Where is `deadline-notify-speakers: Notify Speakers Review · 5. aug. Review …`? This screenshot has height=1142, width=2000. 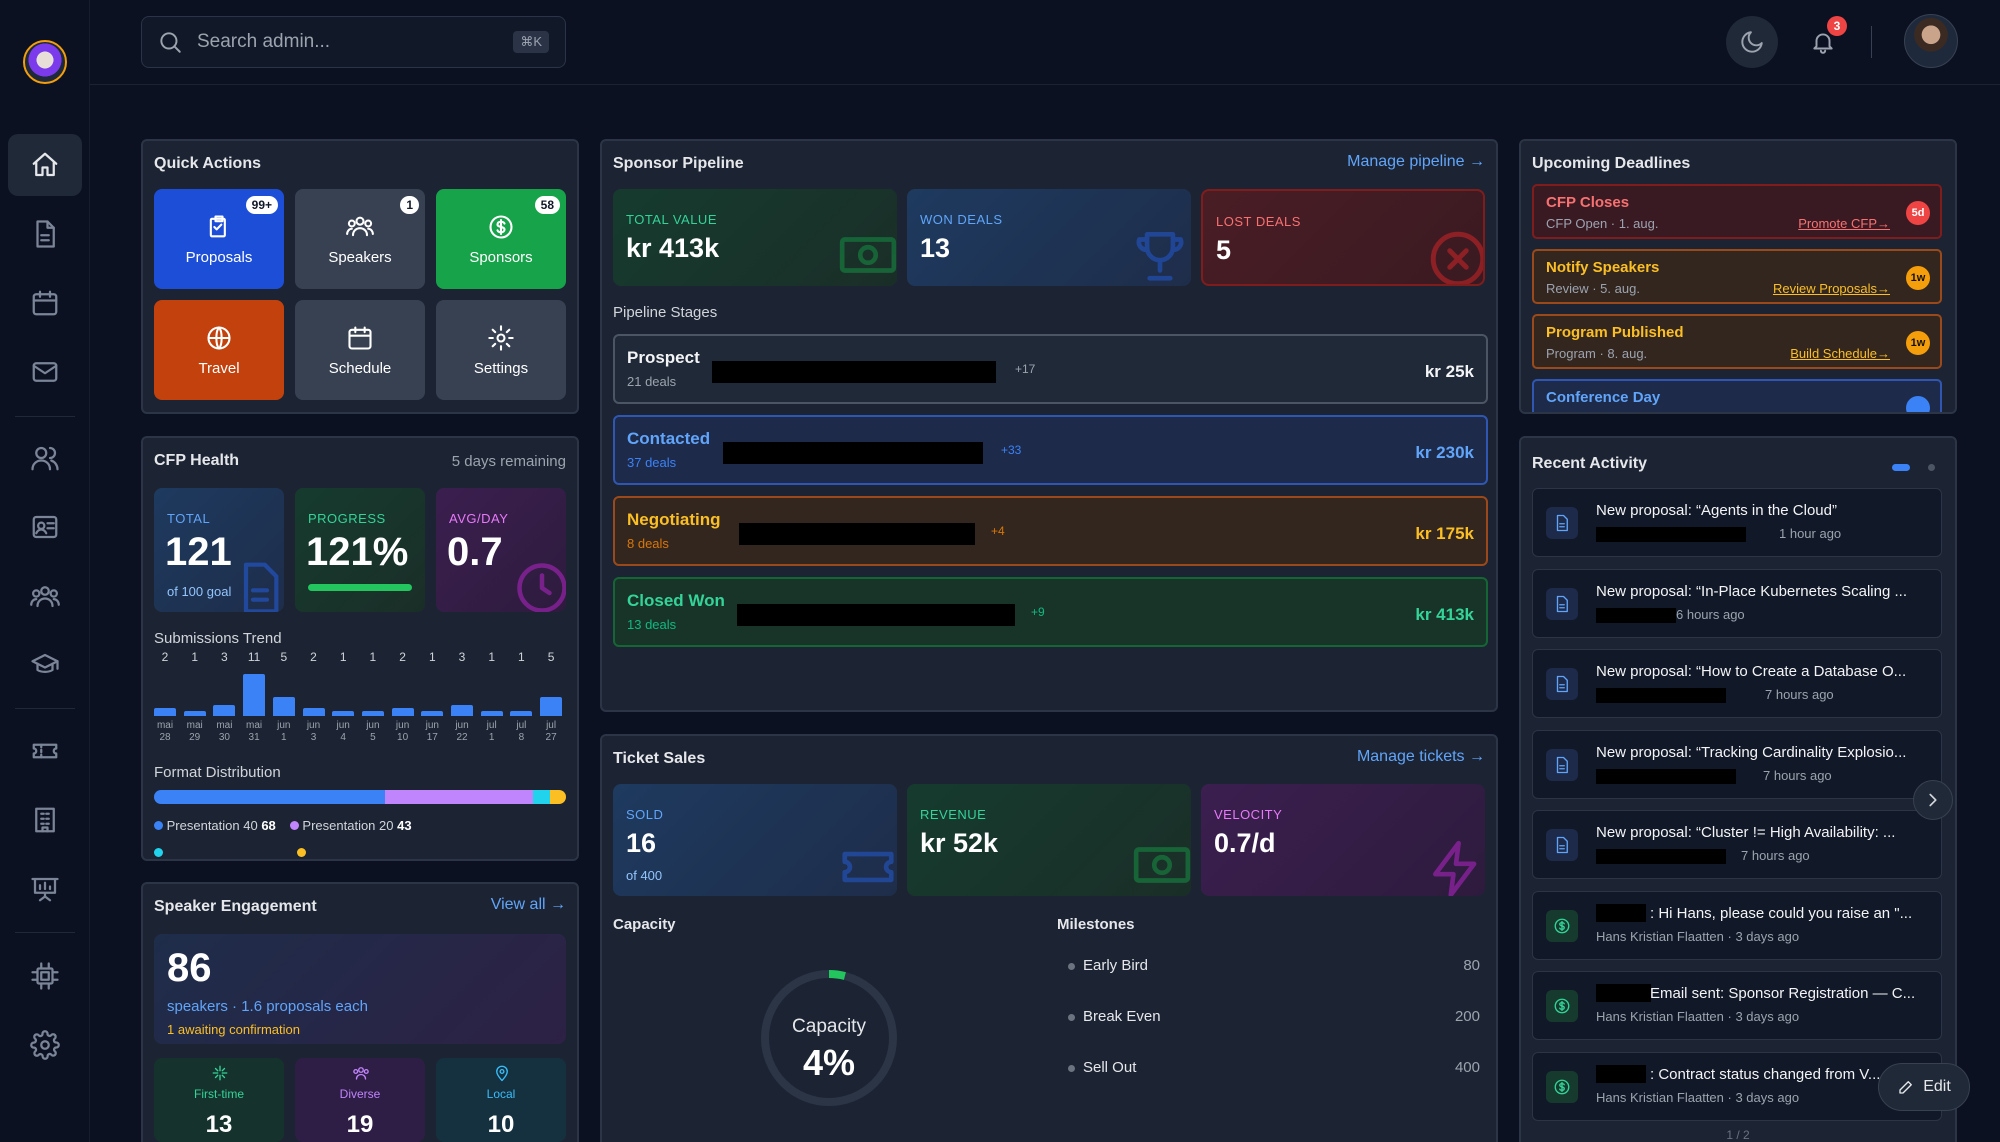
deadline-notify-speakers: Notify Speakers Review · 5. aug. Review … is located at coordinates (1737, 276).